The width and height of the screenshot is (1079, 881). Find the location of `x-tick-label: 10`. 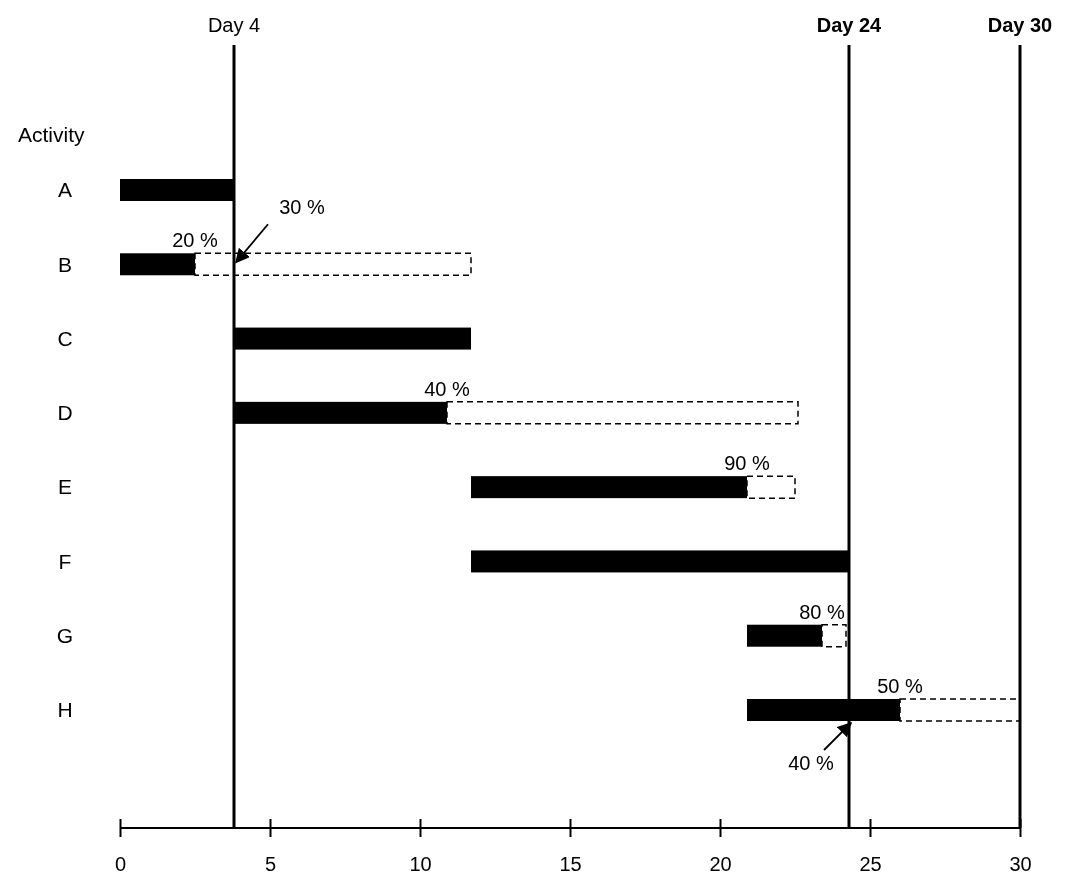

x-tick-label: 10 is located at coordinates (420, 864).